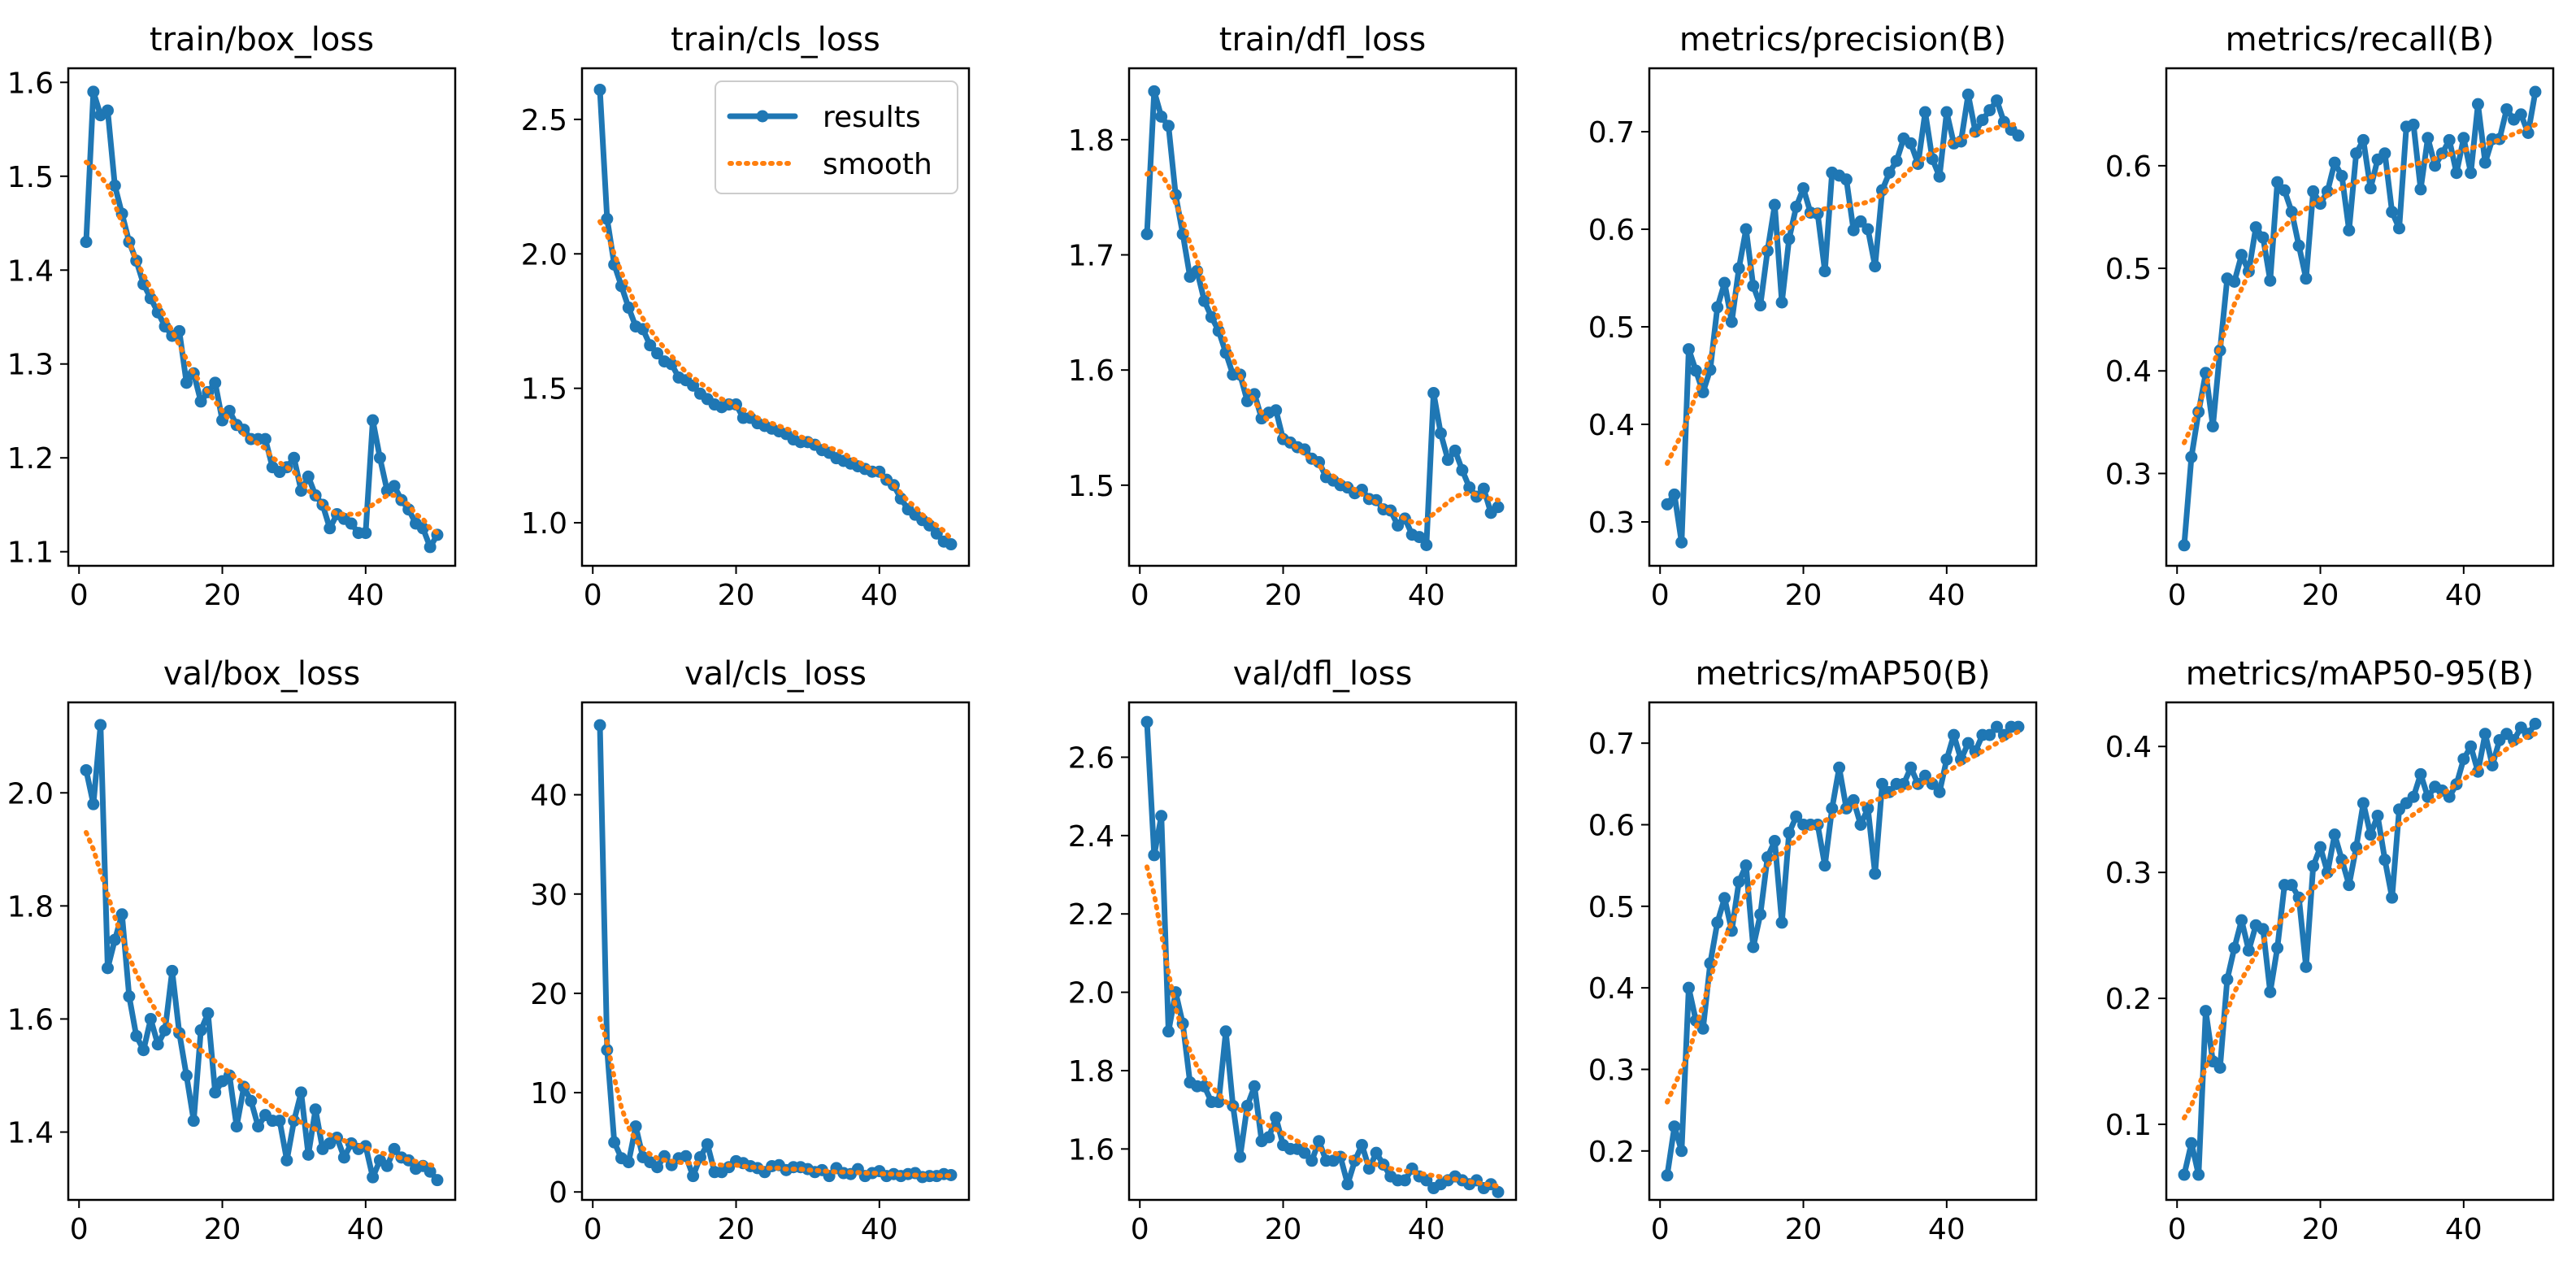  I want to click on y-tick-label: 2.6, so click(1091, 758).